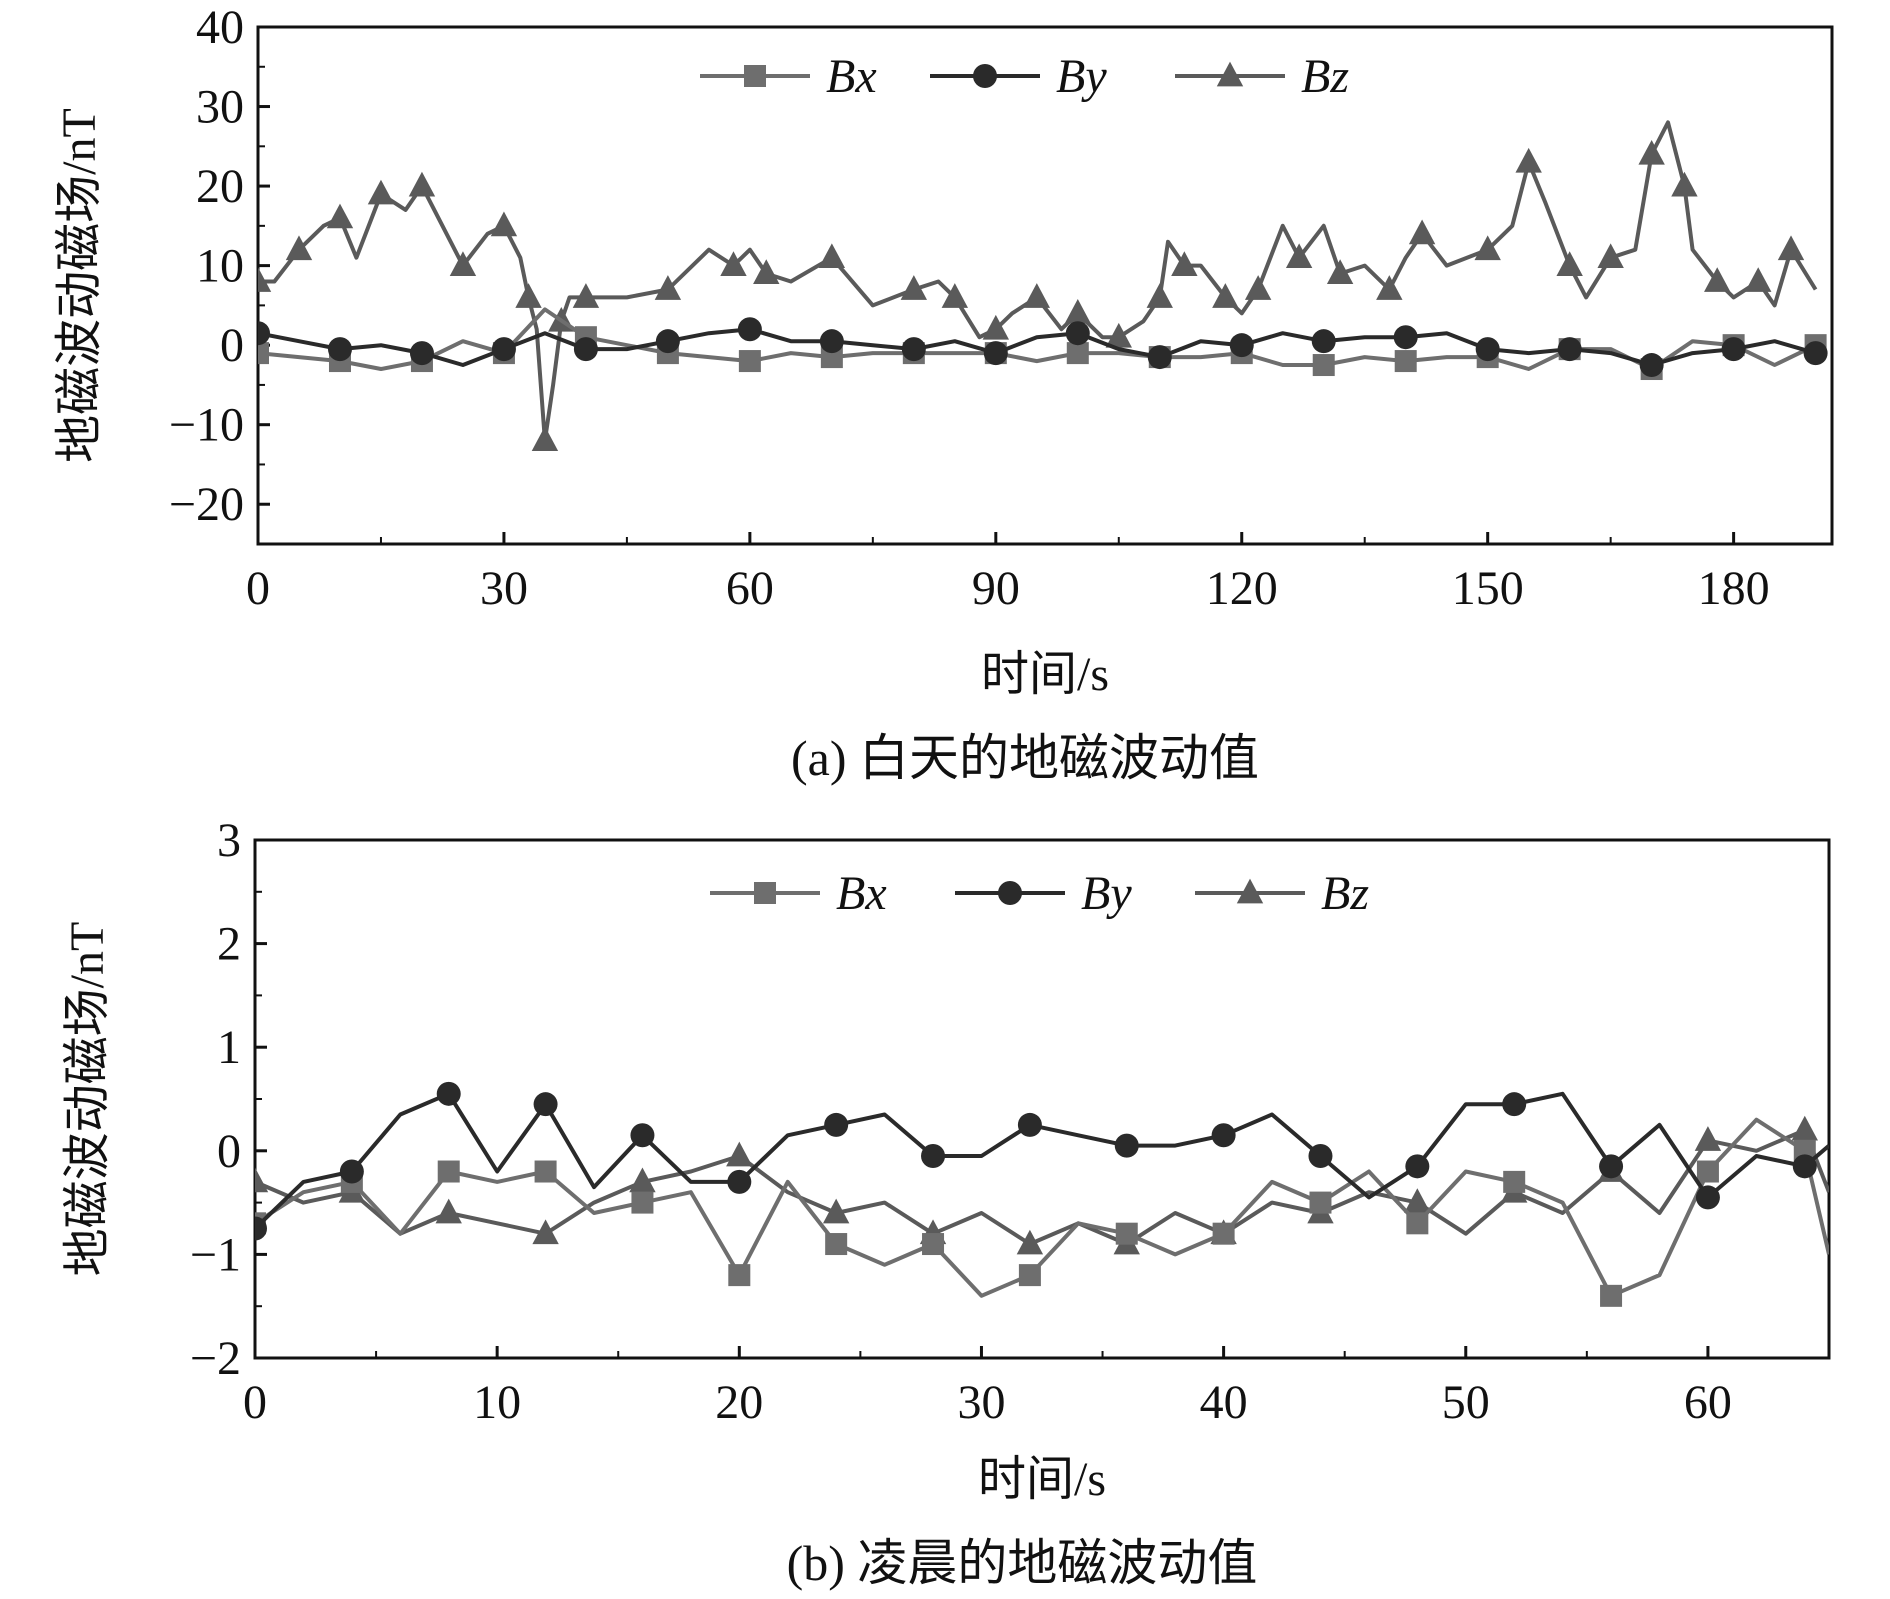  What do you see at coordinates (739, 1402) in the screenshot?
I see `x-tick-label: 20` at bounding box center [739, 1402].